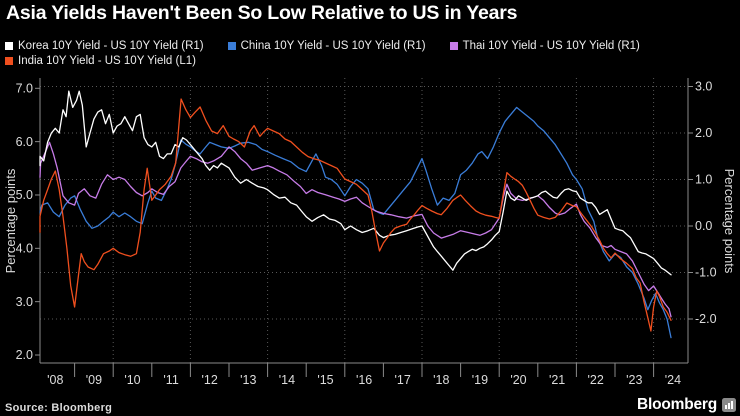 The height and width of the screenshot is (416, 740). What do you see at coordinates (333, 45) in the screenshot?
I see `legend-label: China 10Y Yield - US 10Y Yield (R1)` at bounding box center [333, 45].